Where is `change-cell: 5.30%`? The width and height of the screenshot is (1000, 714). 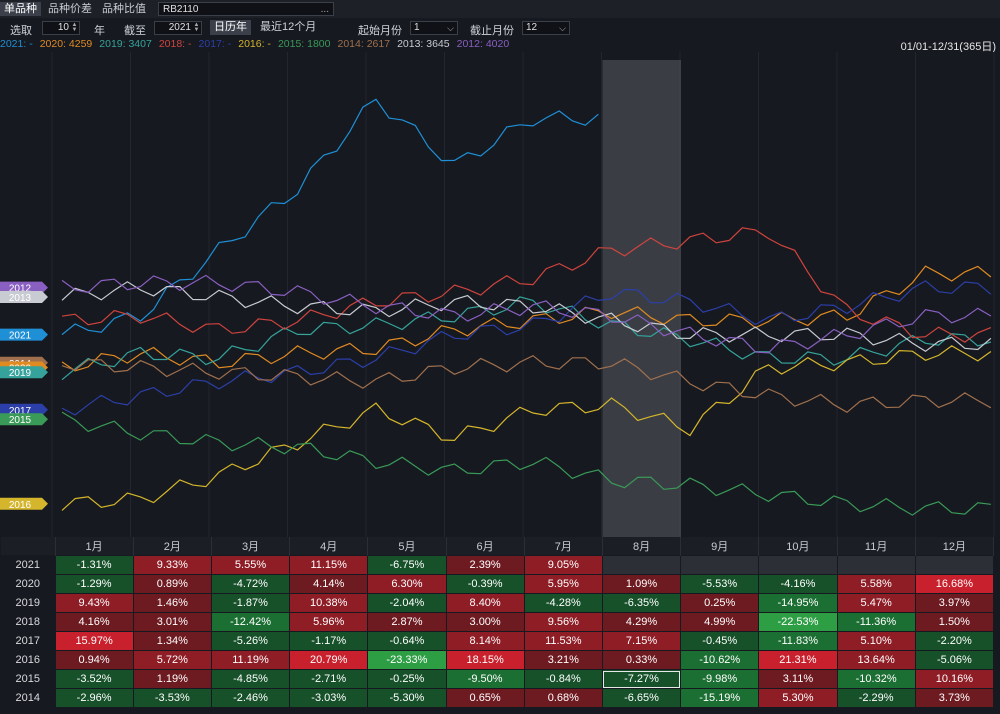
change-cell: 5.30% is located at coordinates (798, 698).